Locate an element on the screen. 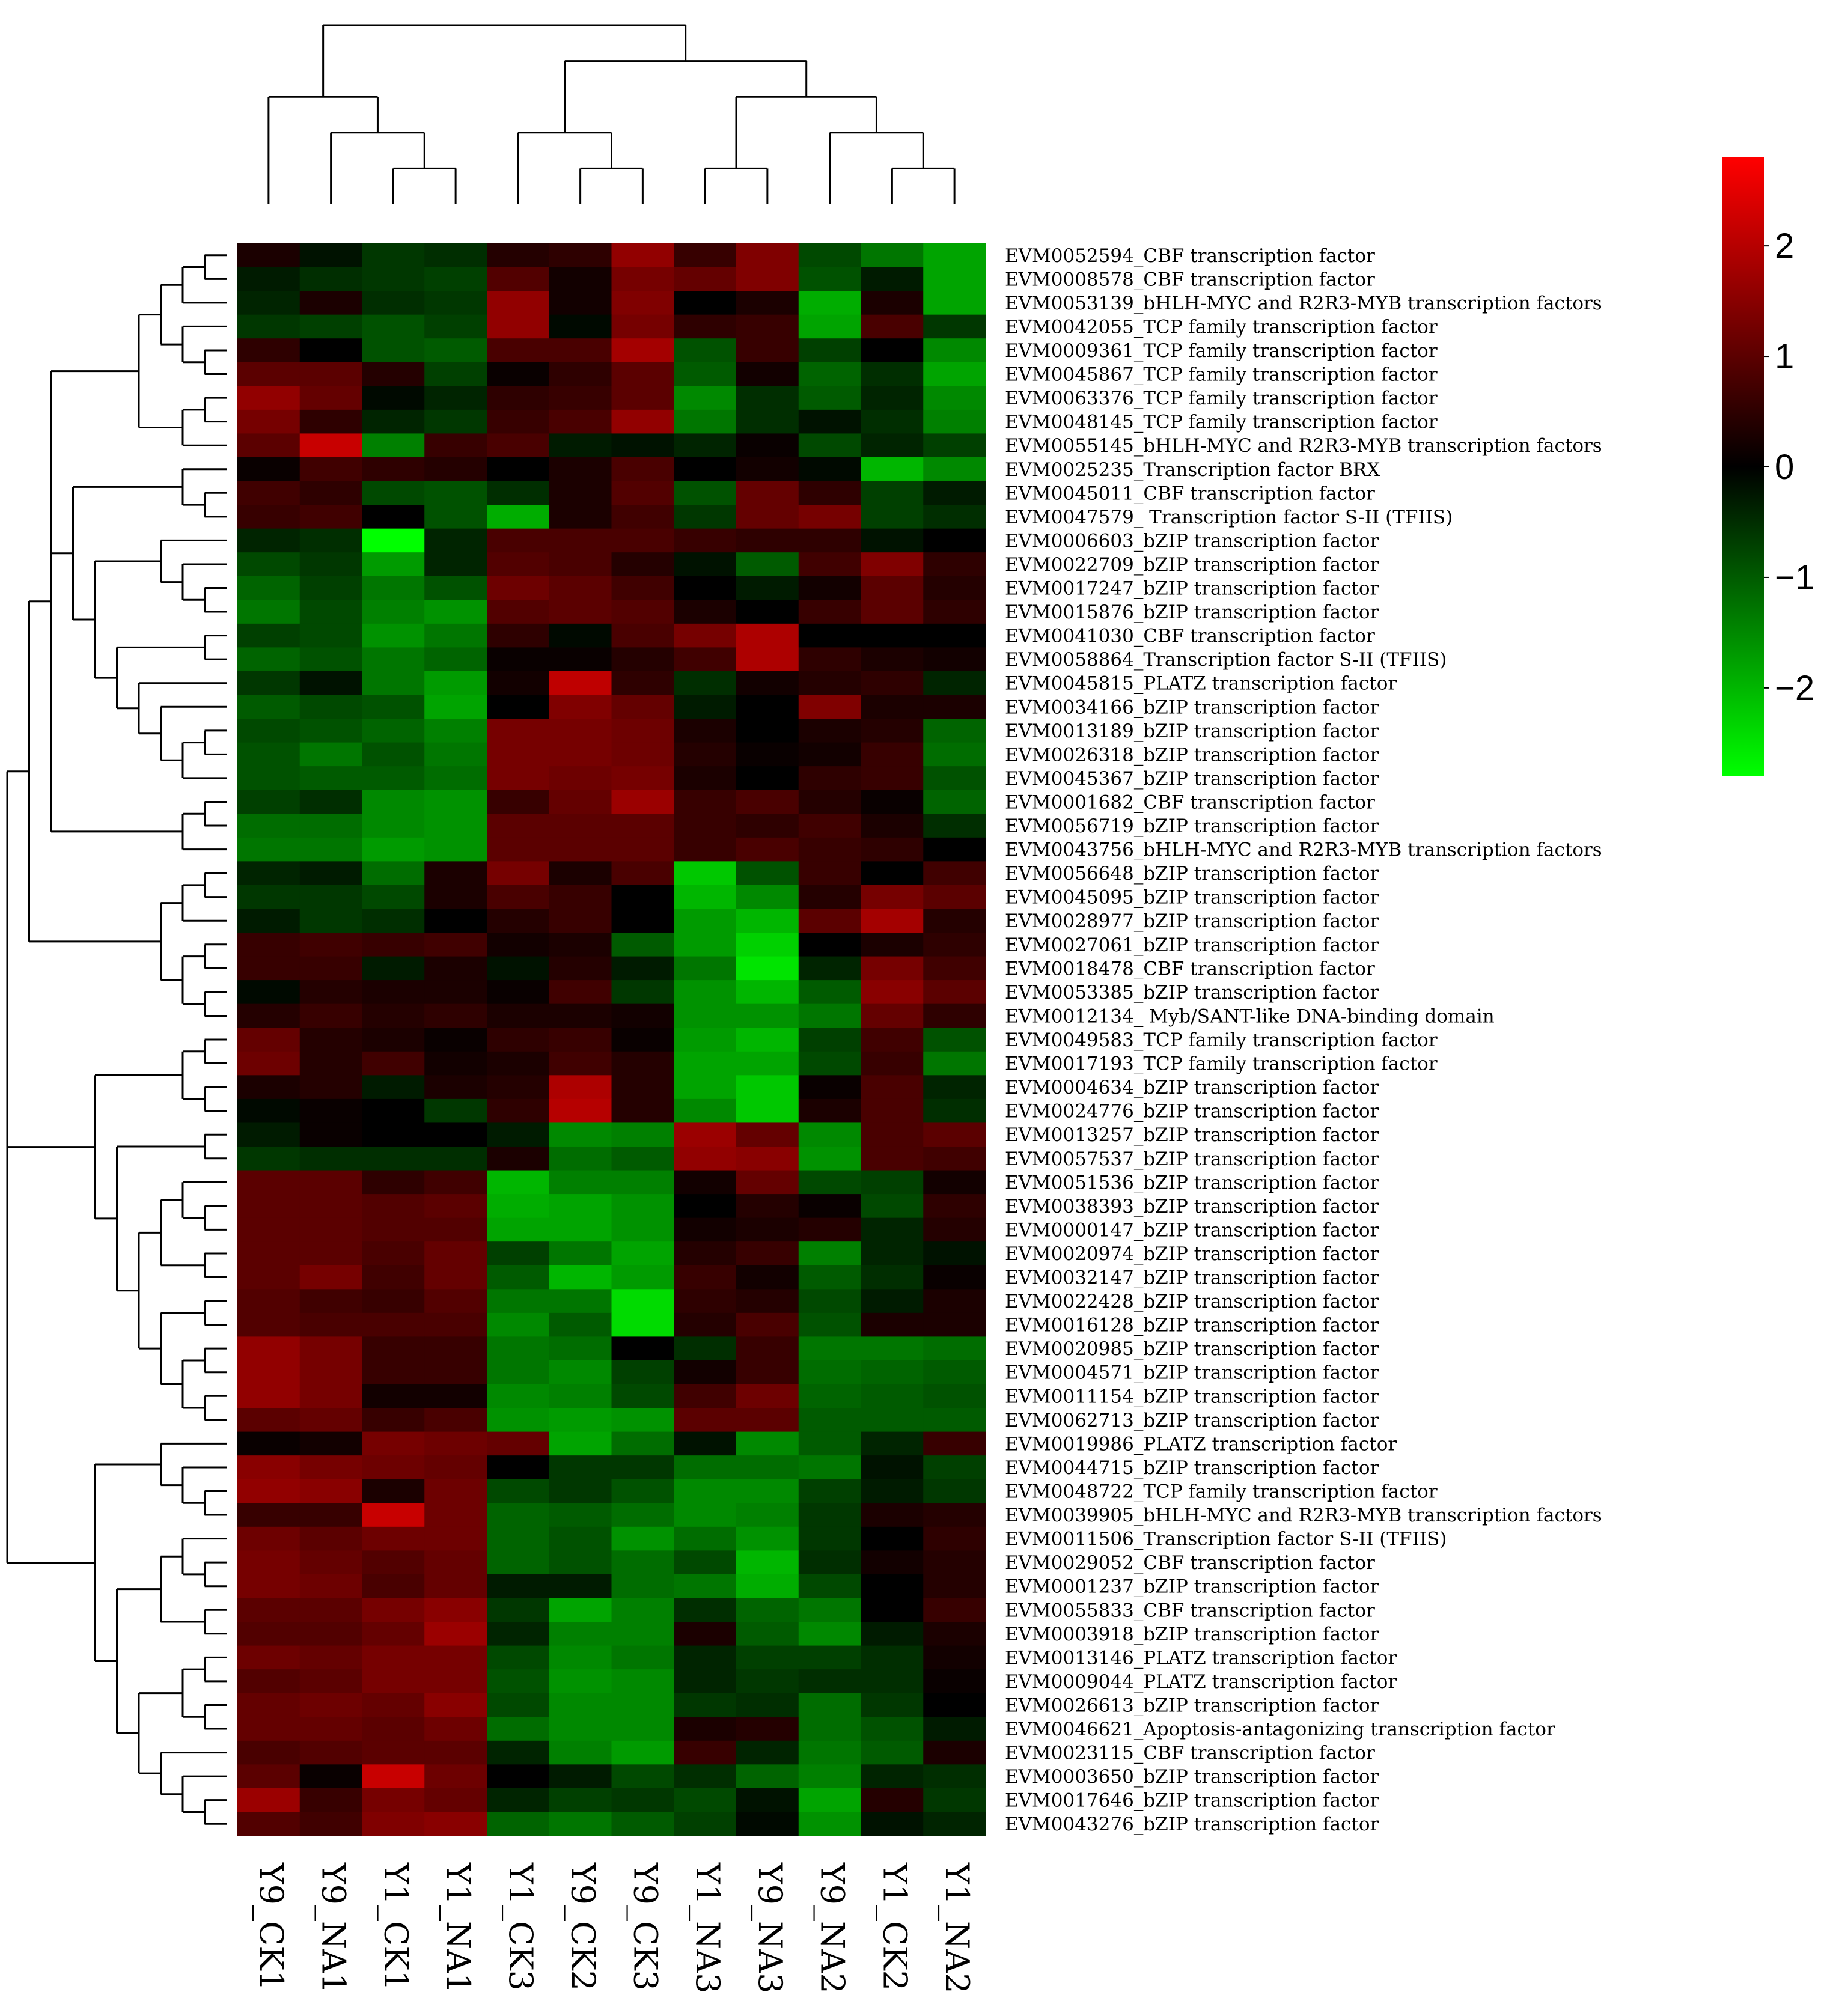  column-label: Y1_NA2 is located at coordinates (957, 1928).